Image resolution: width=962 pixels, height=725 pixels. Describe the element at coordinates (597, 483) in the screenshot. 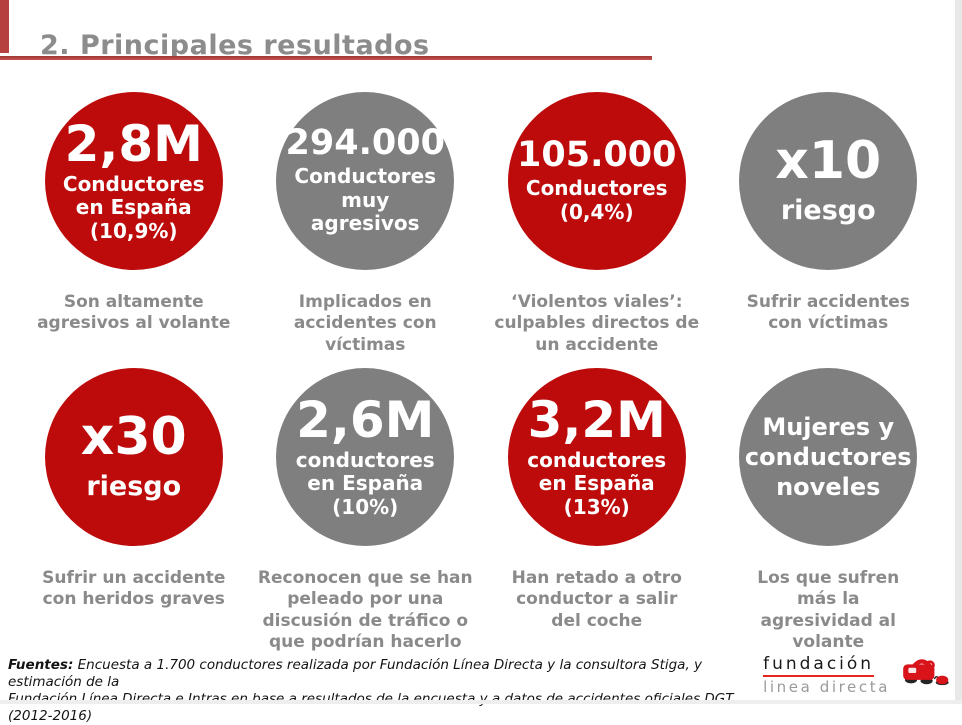

I see `stat-label: conductores en España (13%)` at that location.